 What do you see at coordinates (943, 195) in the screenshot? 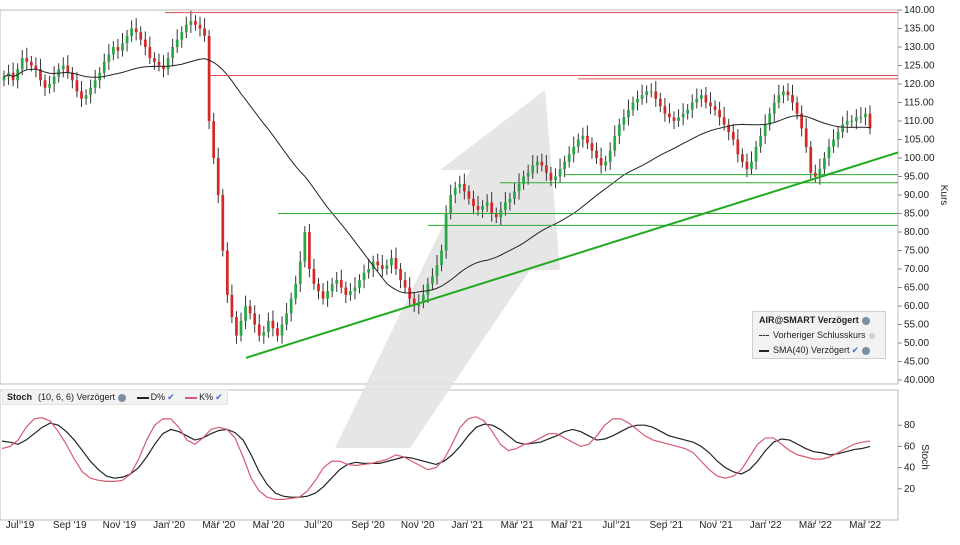
I see `price-axis-label: Kurs` at bounding box center [943, 195].